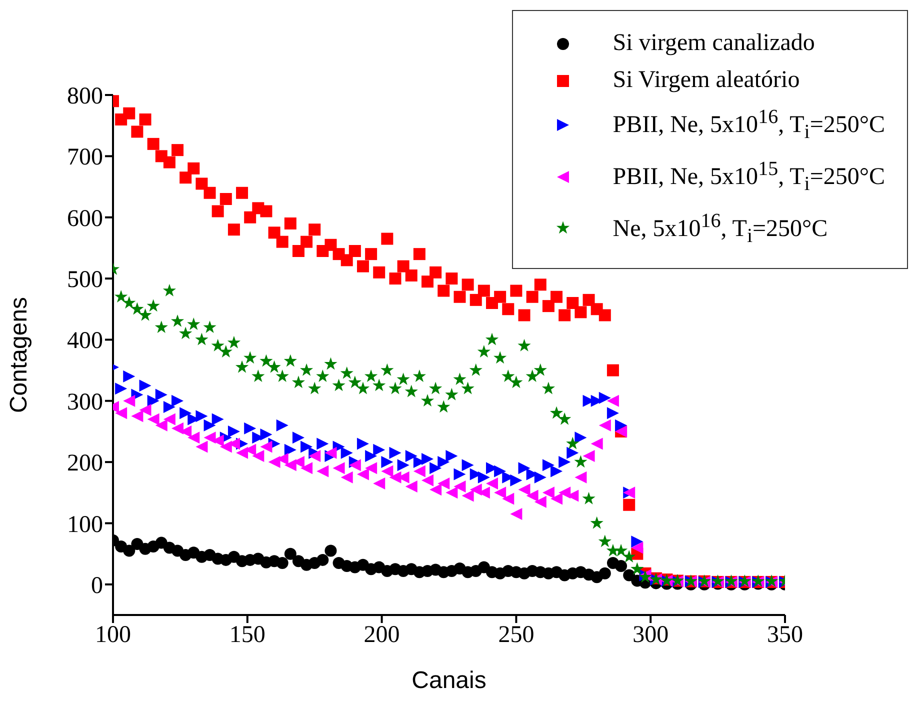 Image resolution: width=916 pixels, height=706 pixels. What do you see at coordinates (516, 635) in the screenshot?
I see `x-tick-label: 250` at bounding box center [516, 635].